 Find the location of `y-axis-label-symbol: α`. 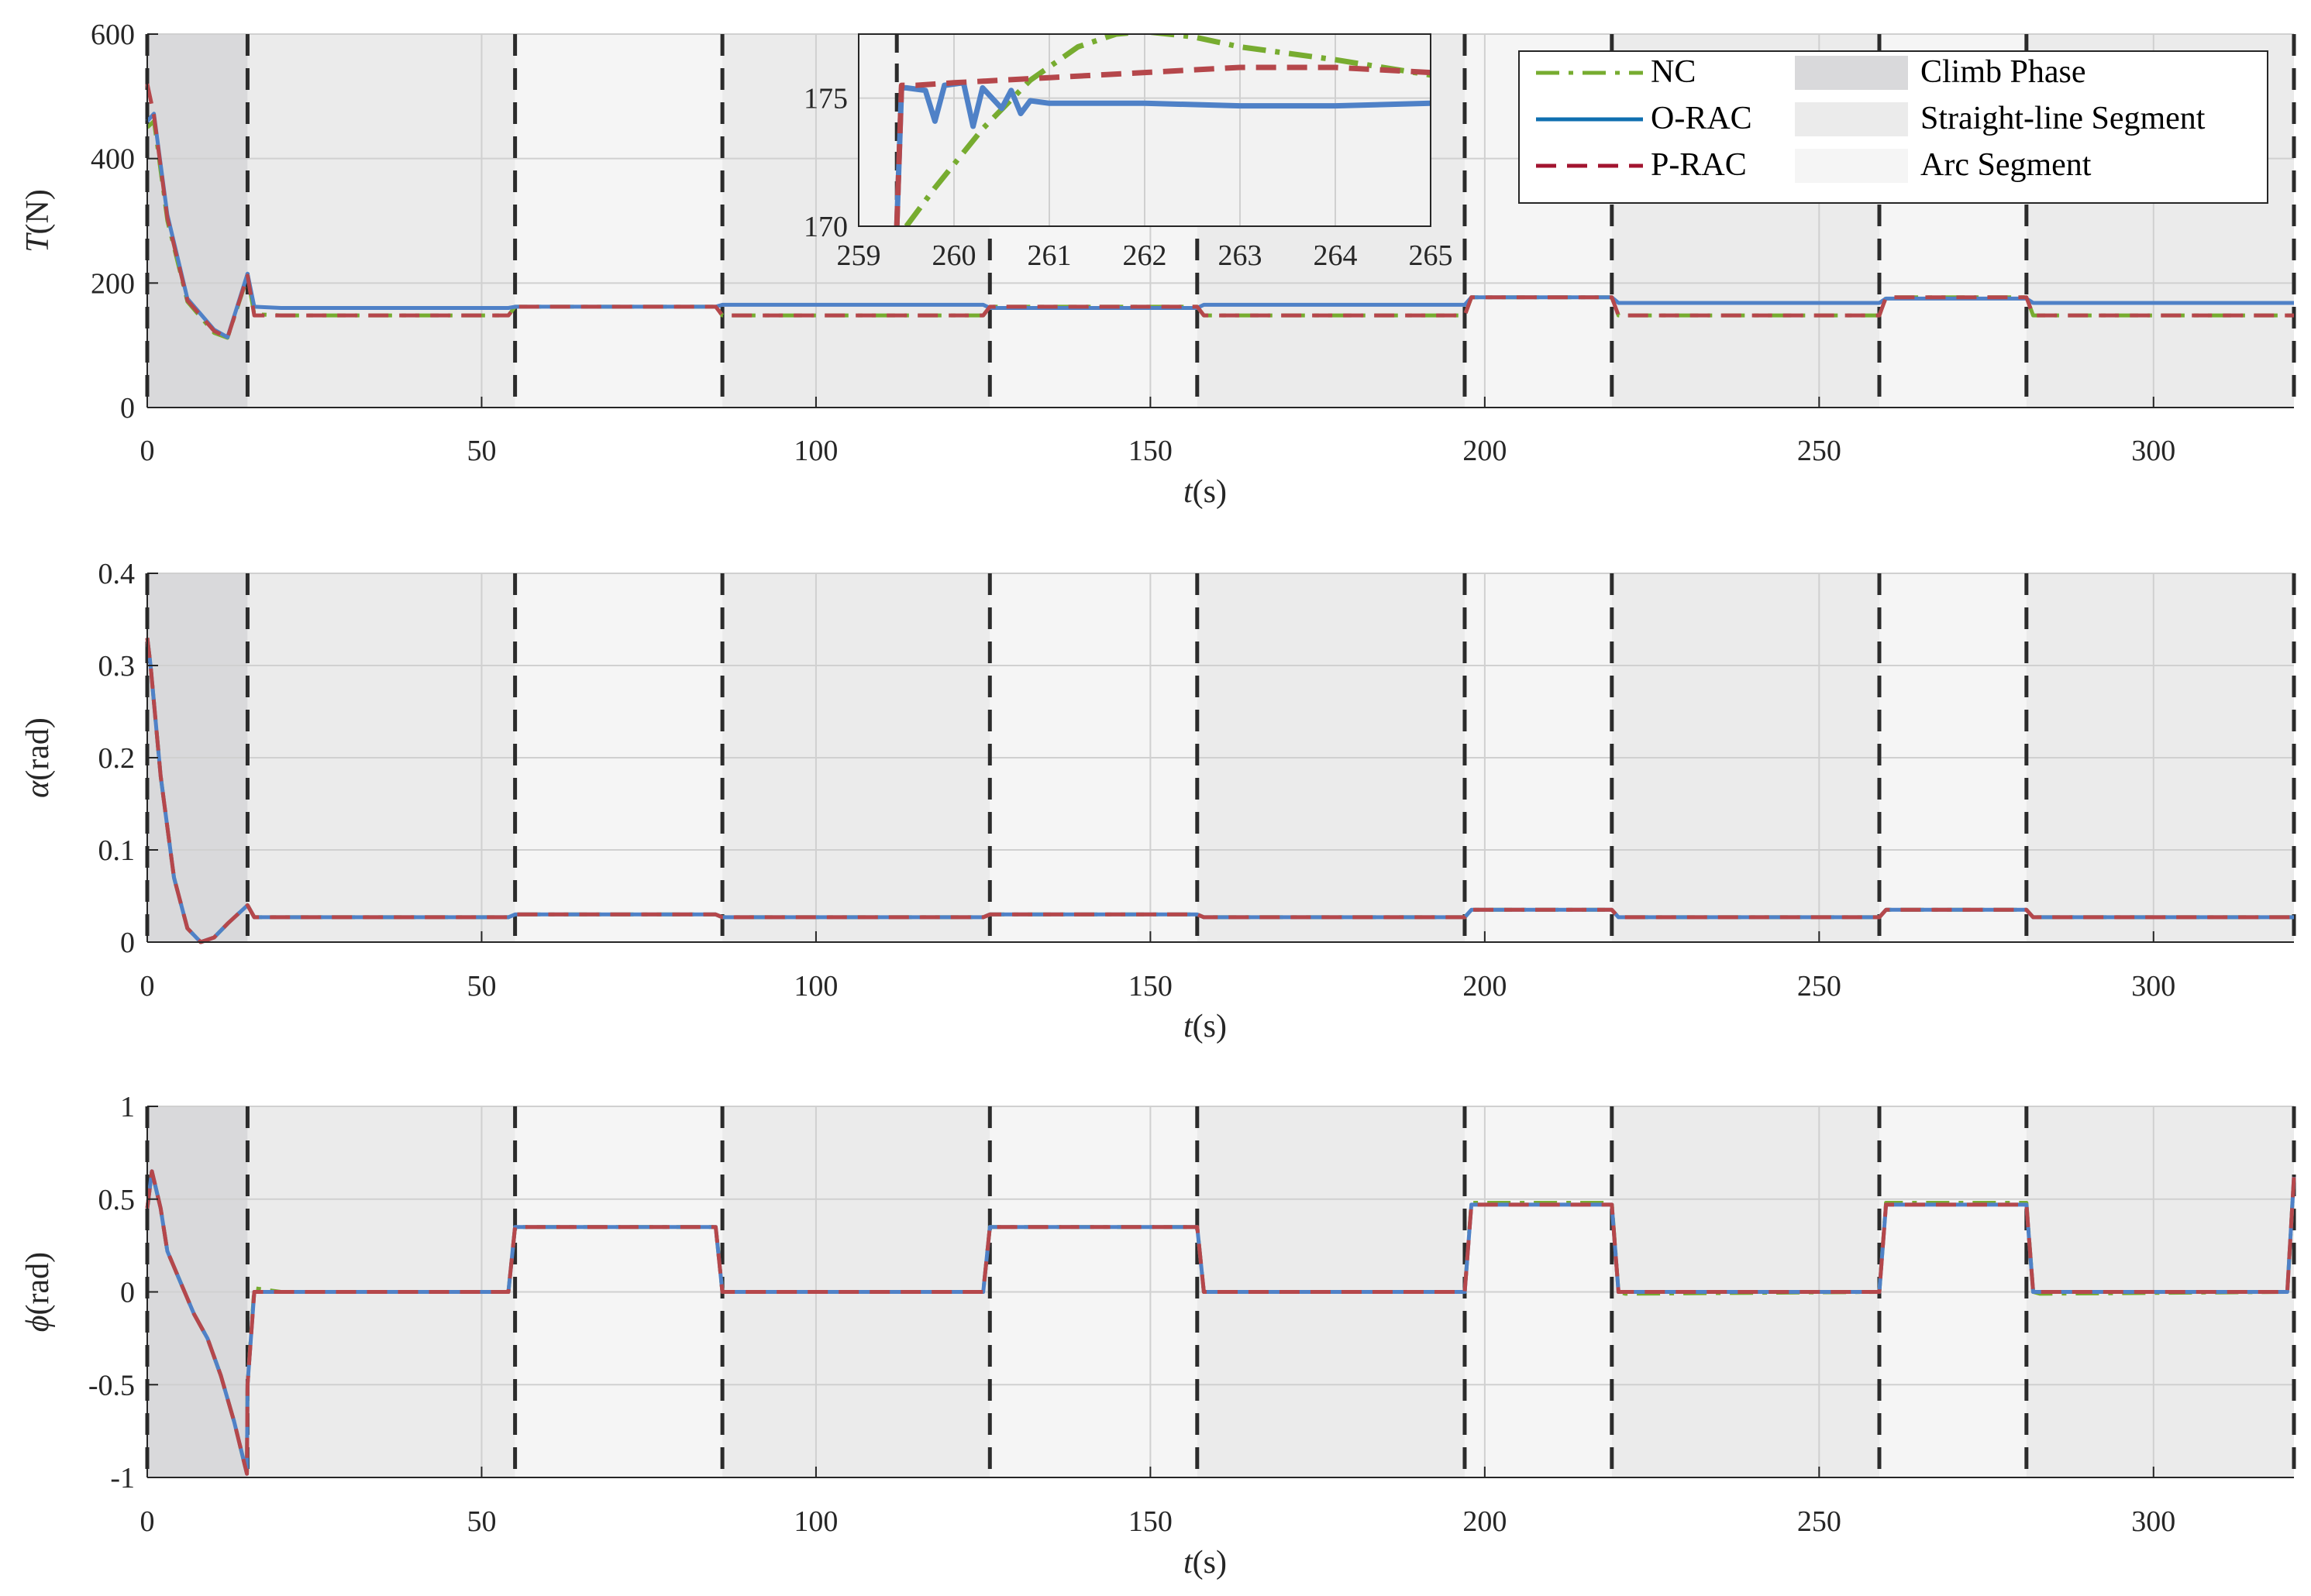

y-axis-label-symbol: α is located at coordinates (38, 789).